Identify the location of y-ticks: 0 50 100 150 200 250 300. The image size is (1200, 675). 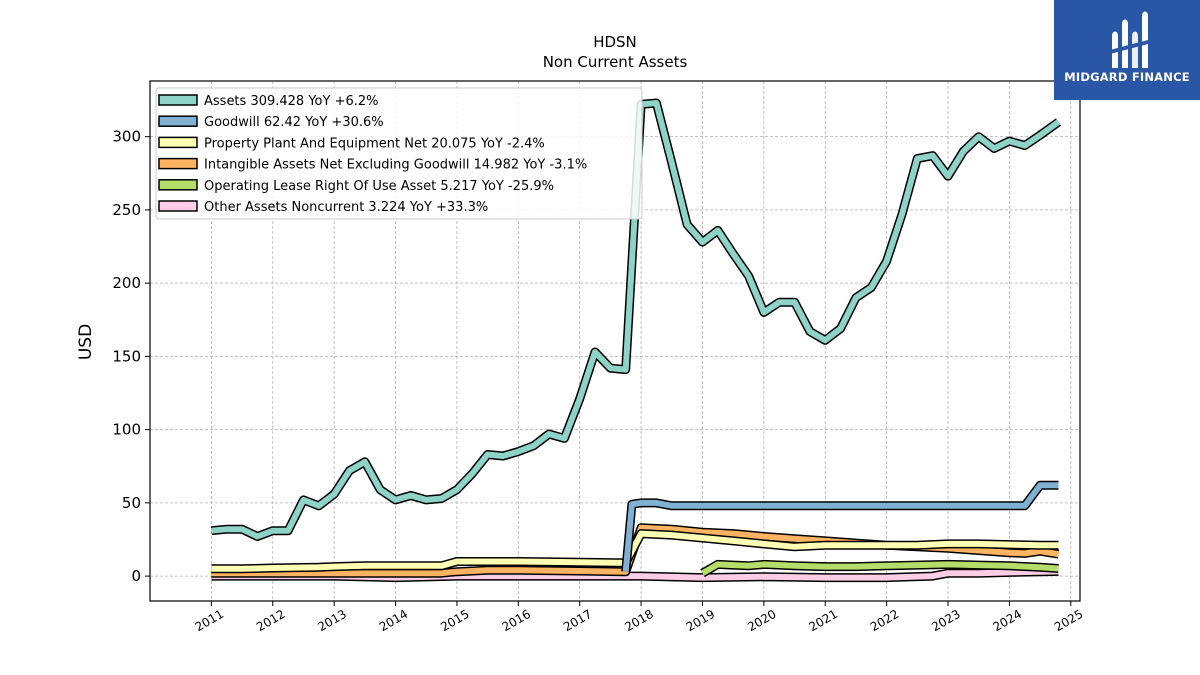
(131, 356).